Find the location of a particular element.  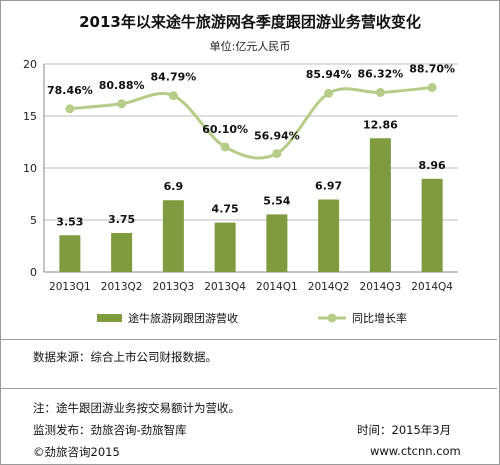

y-tick-label: 5 is located at coordinates (33, 220).